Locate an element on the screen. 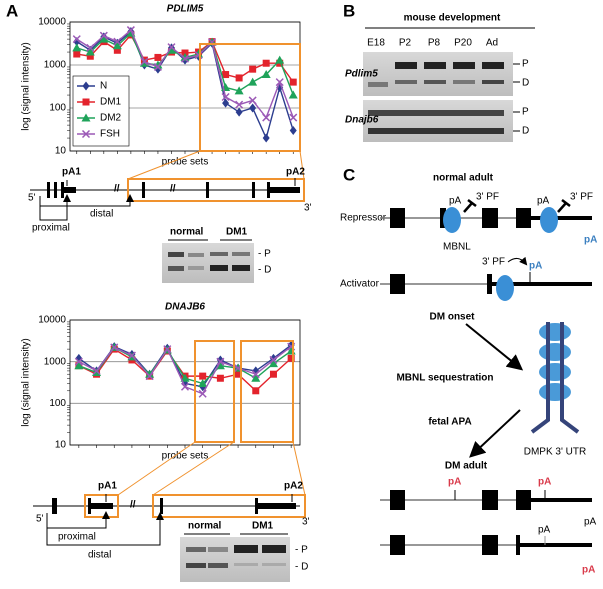 The width and height of the screenshot is (603, 589). panel-title: mouse development is located at coordinates (452, 18).